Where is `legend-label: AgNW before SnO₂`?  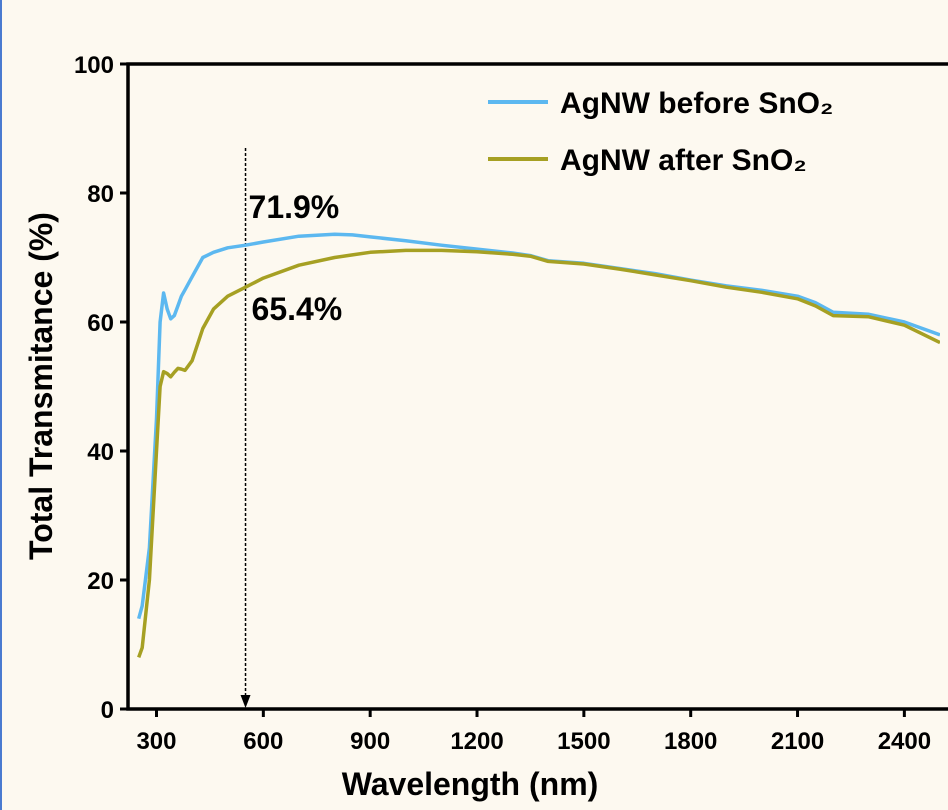 legend-label: AgNW before SnO₂ is located at coordinates (696, 103).